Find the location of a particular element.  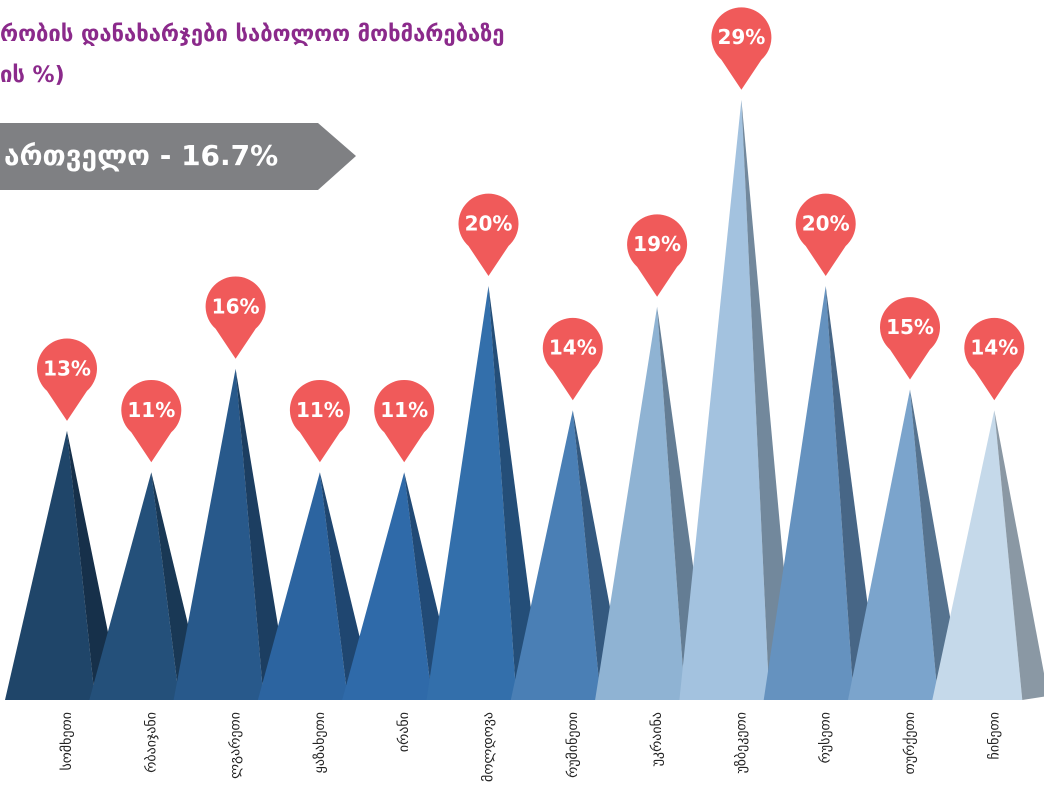

x-tick-label: რბაიჯანი is located at coordinates (150, 742).